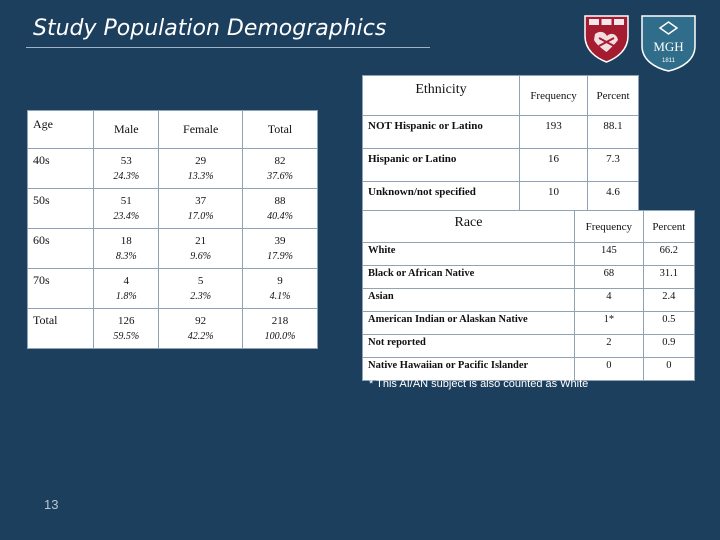  What do you see at coordinates (200, 176) in the screenshot?
I see `female-percent: 13.3%` at bounding box center [200, 176].